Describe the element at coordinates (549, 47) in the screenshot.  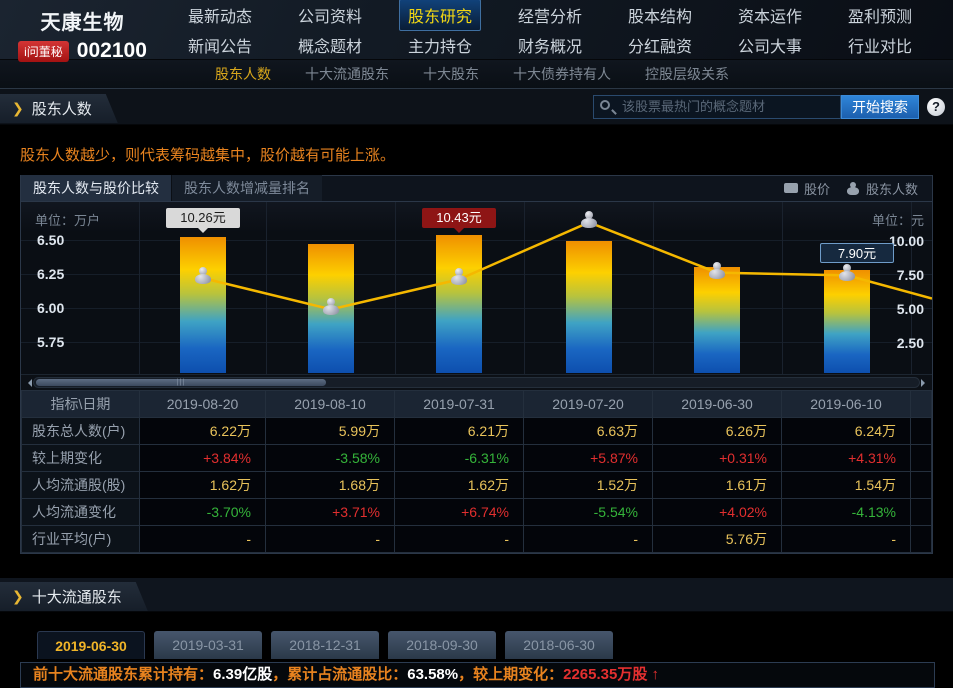
I see `nav-item-10: 财务概况` at that location.